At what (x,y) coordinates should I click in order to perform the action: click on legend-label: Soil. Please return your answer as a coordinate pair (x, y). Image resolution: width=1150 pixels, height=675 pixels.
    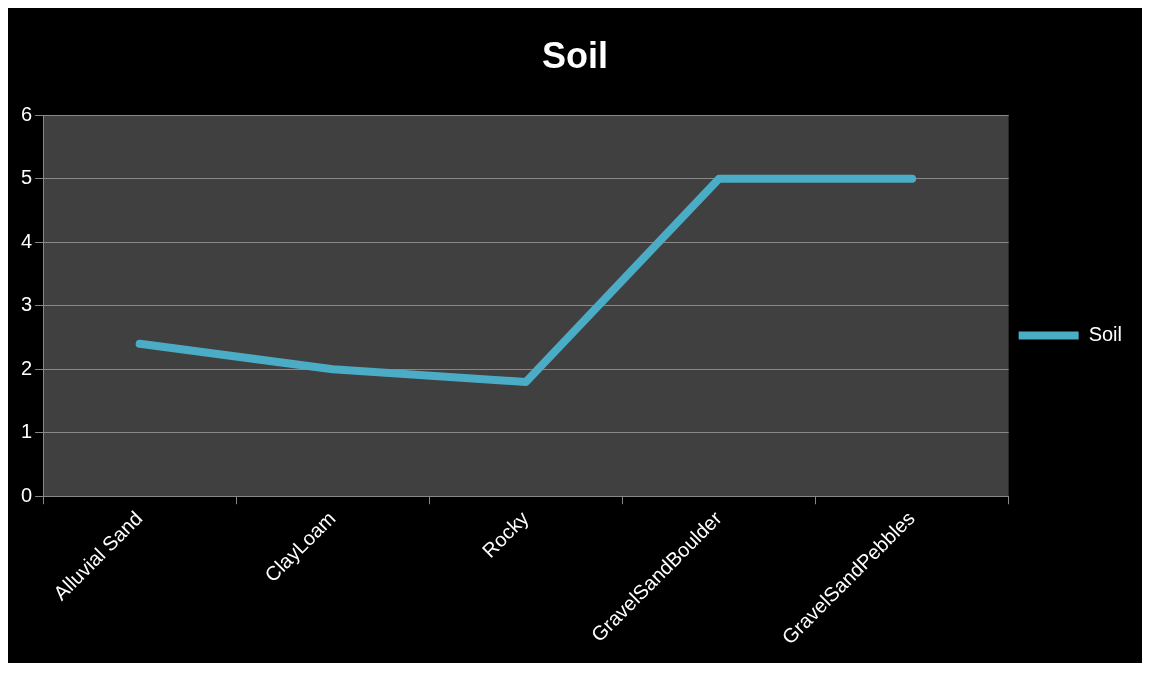
    Looking at the image, I should click on (1105, 334).